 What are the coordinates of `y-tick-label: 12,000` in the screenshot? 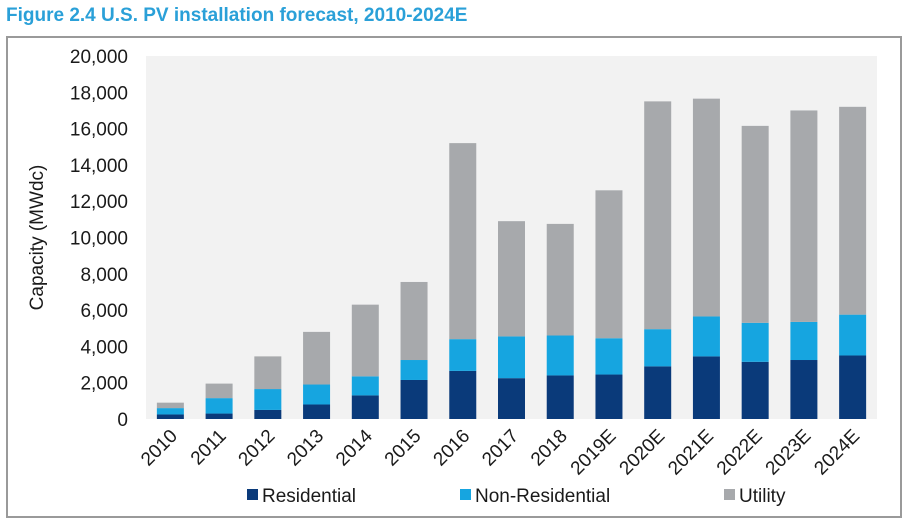 It's located at (99, 202).